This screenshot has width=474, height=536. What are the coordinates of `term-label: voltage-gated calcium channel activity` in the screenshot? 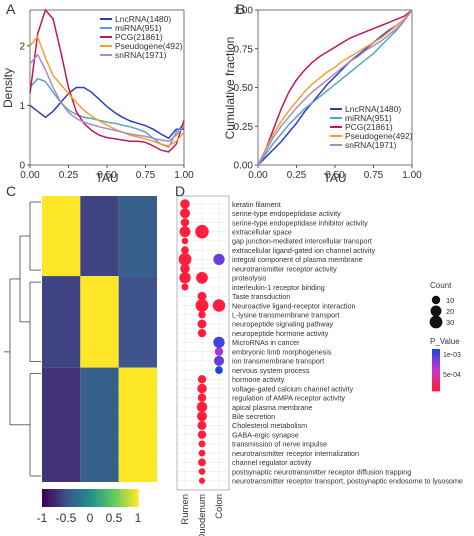 It's located at (292, 388).